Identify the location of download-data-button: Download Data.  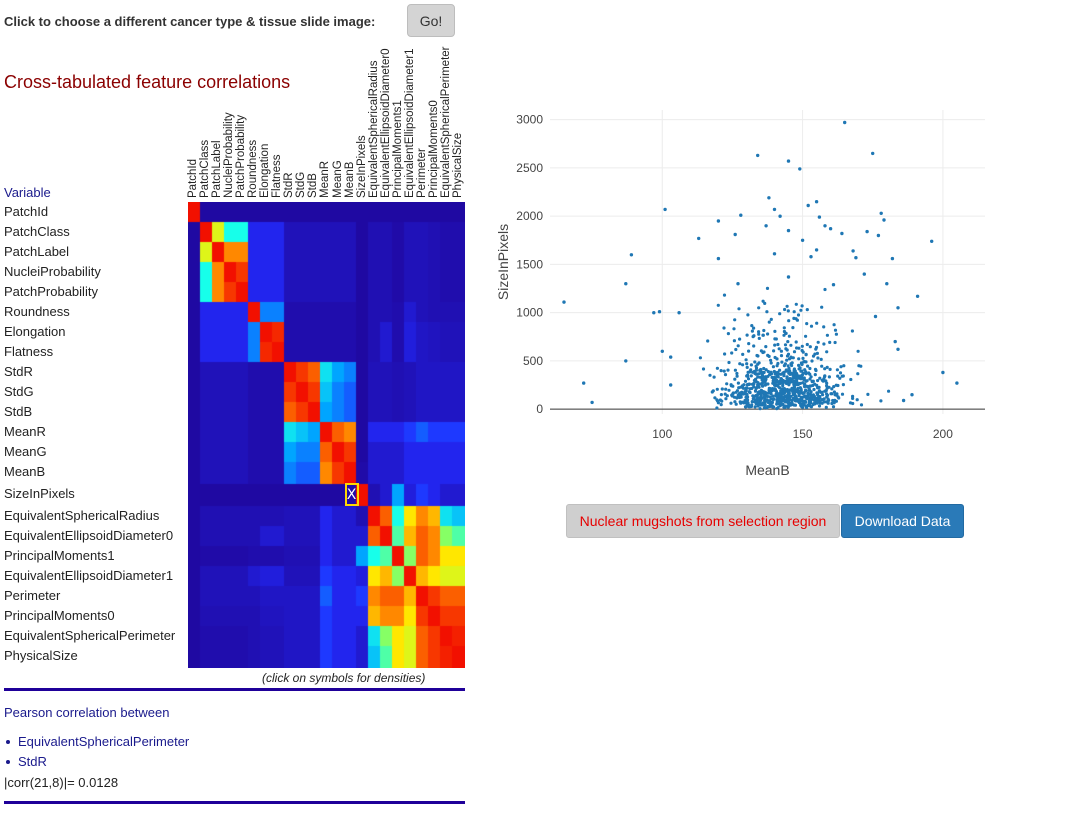
(902, 521).